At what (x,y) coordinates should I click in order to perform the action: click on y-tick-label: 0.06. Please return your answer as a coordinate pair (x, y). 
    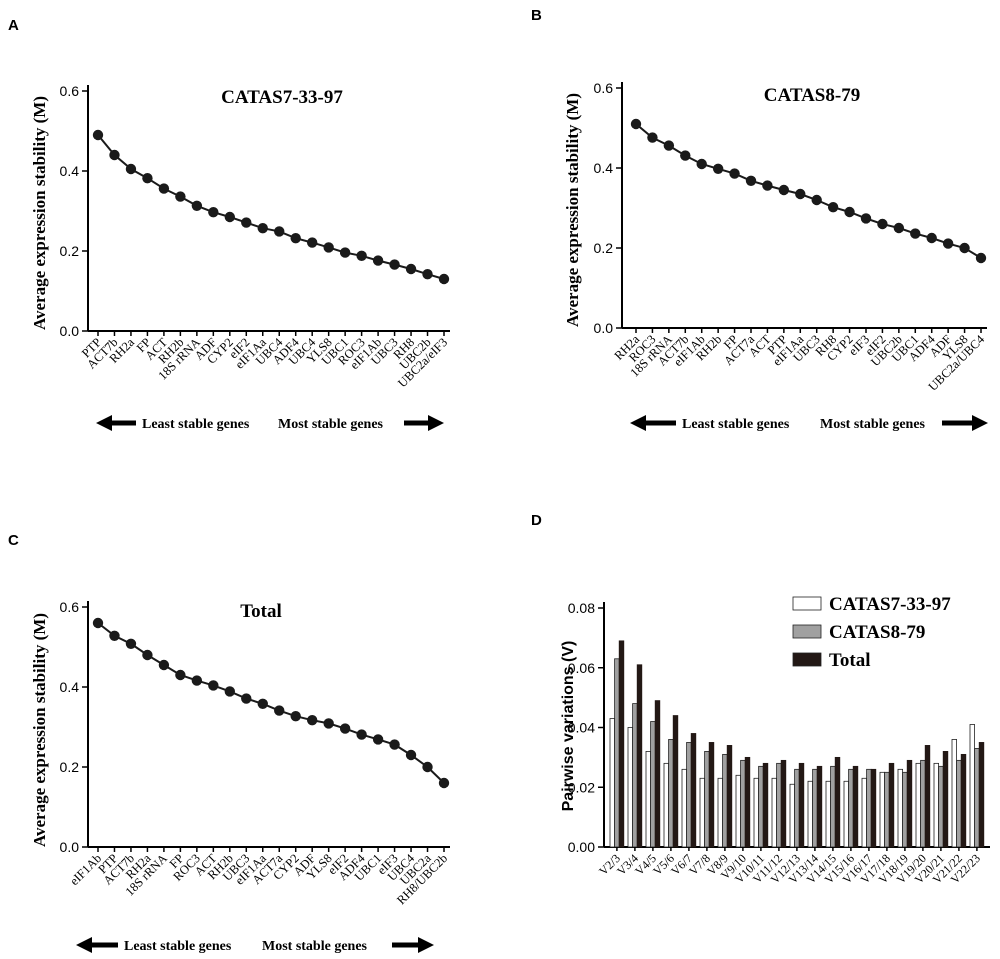
    Looking at the image, I should click on (581, 668).